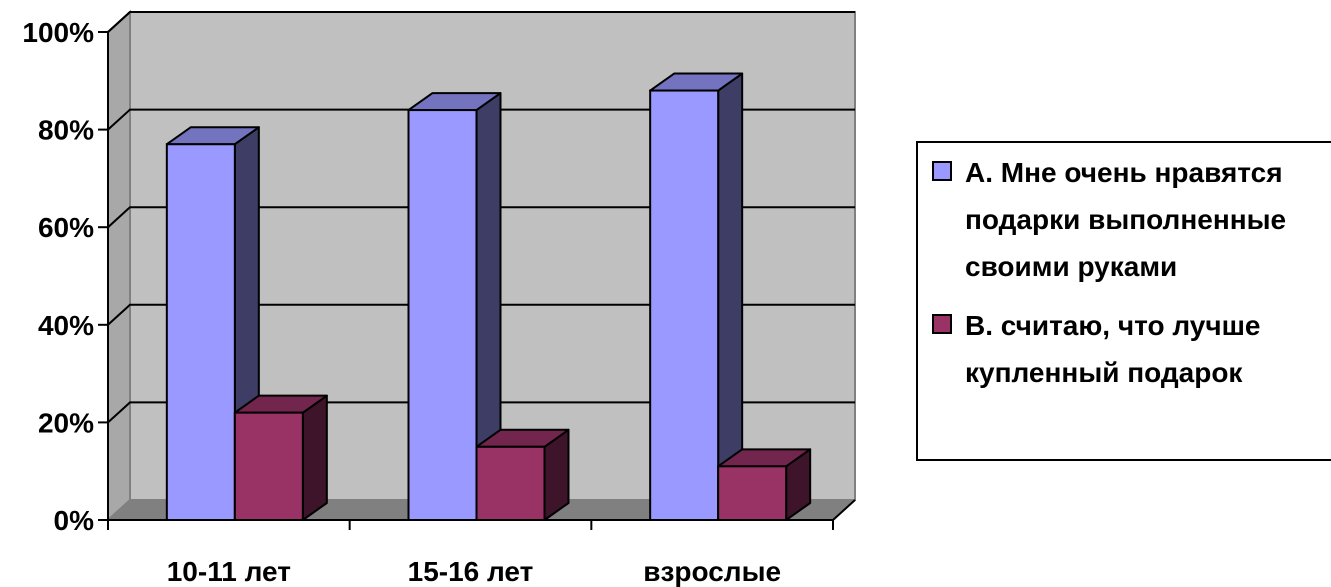 The height and width of the screenshot is (587, 1331). I want to click on x-tick-label: взрослые, so click(712, 571).